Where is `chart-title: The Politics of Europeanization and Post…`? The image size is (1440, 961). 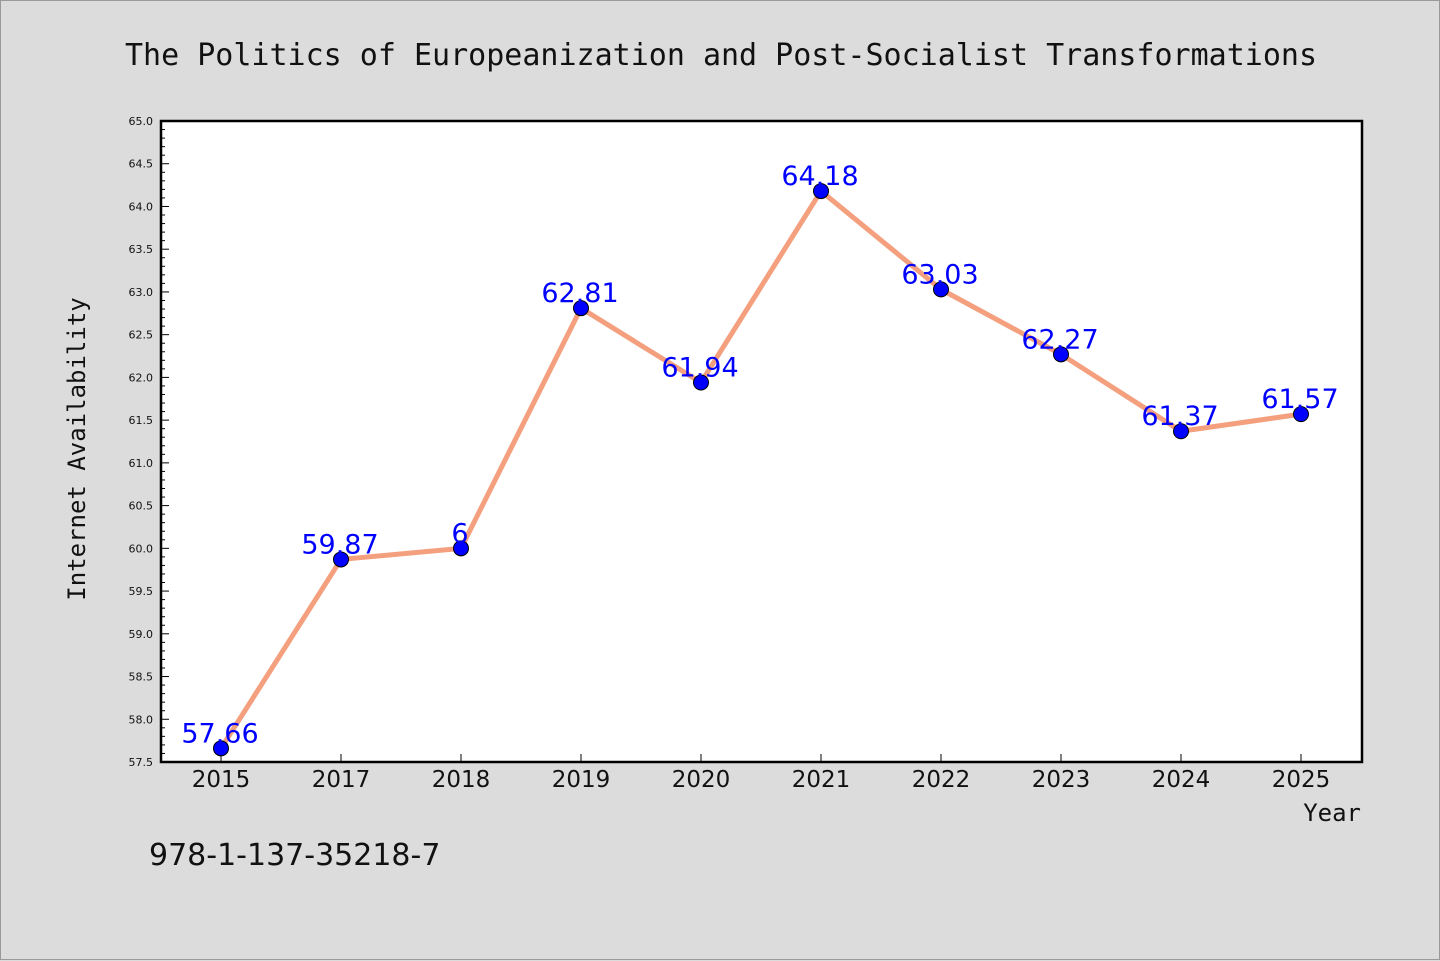
chart-title: The Politics of Europeanization and Post… is located at coordinates (721, 55).